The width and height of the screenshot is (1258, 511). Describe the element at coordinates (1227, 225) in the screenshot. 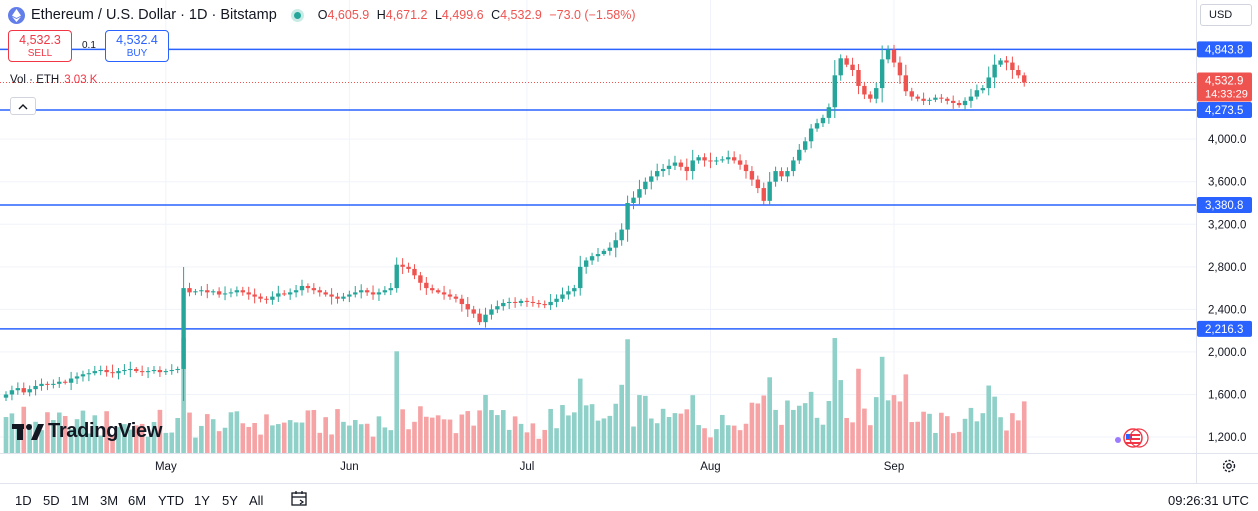

I see `price-tick-label: 3,200.0` at that location.